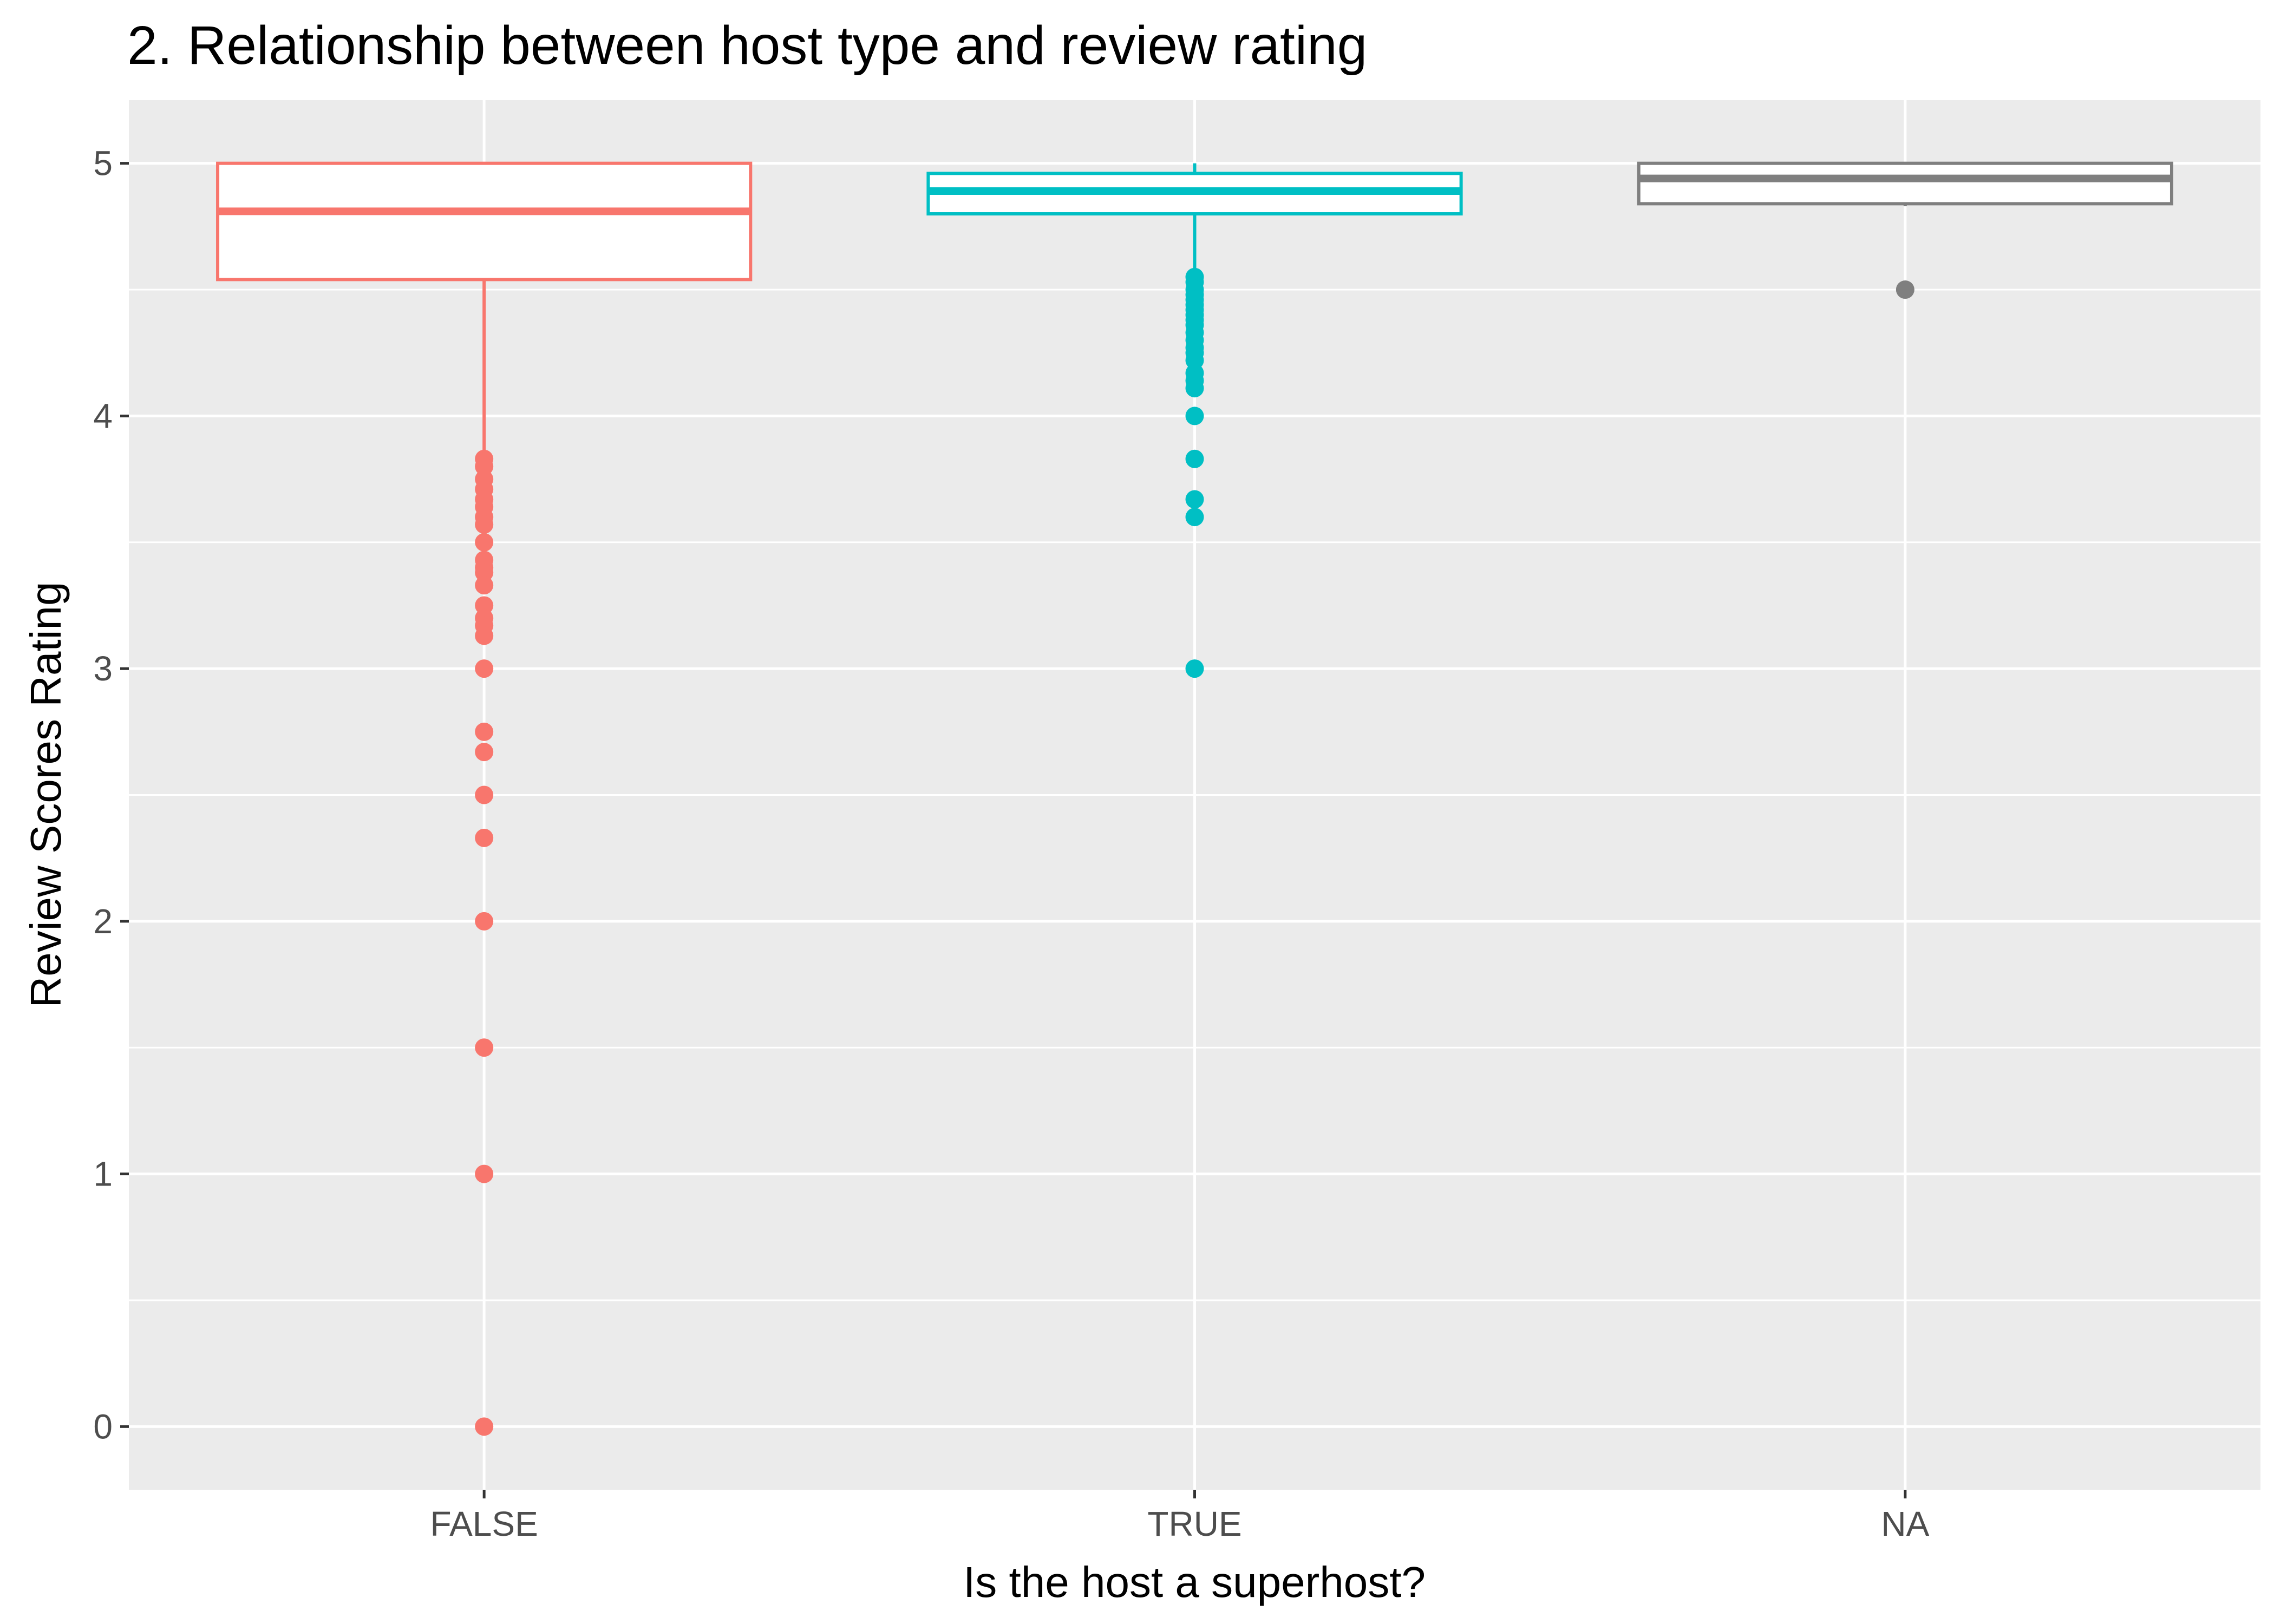 Image resolution: width=2274 pixels, height=1624 pixels. I want to click on y-tick-label: 0, so click(103, 1426).